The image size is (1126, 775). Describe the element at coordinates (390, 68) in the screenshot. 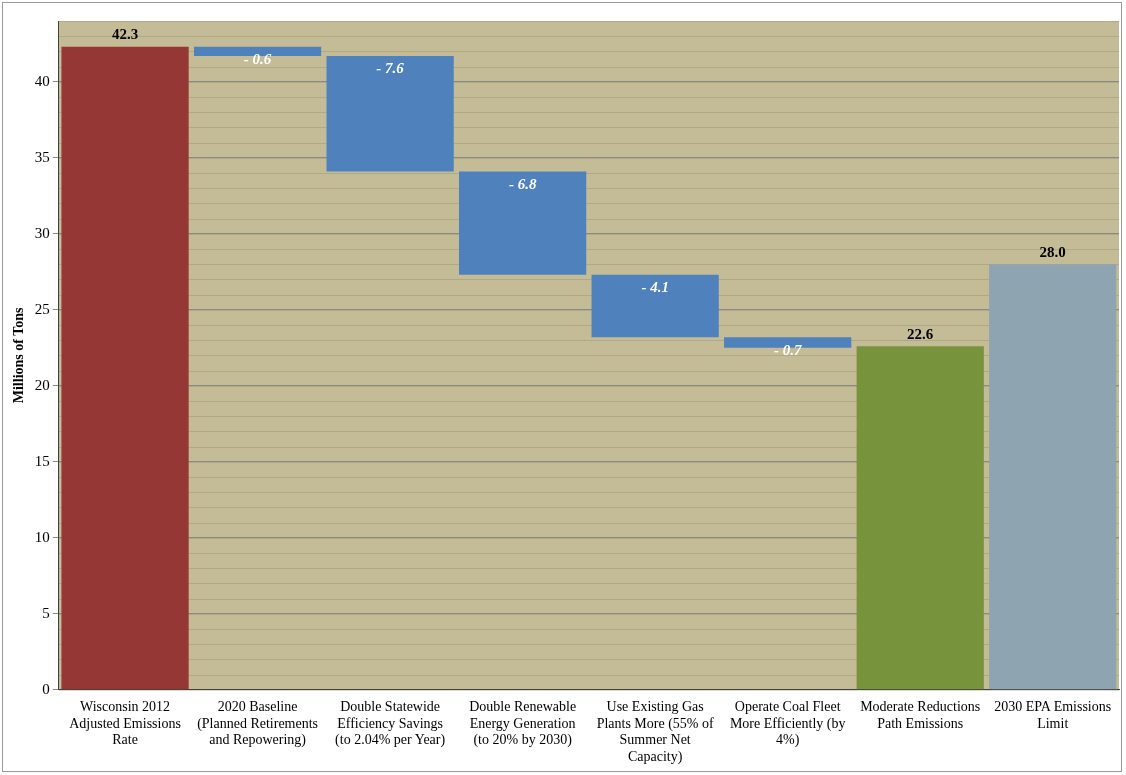

I see `data-label: - 7.6` at that location.